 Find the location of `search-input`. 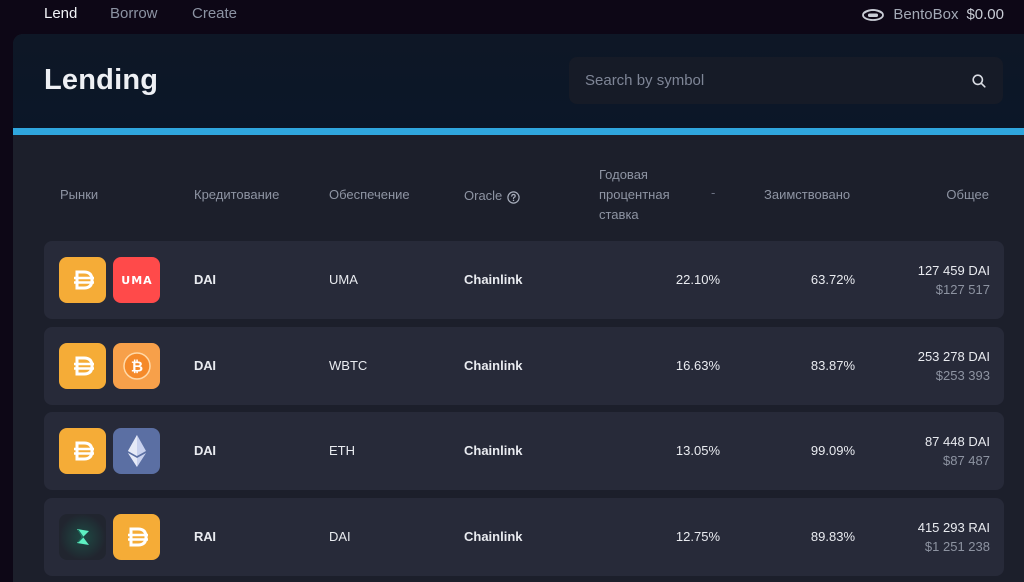

search-input is located at coordinates (778, 80).